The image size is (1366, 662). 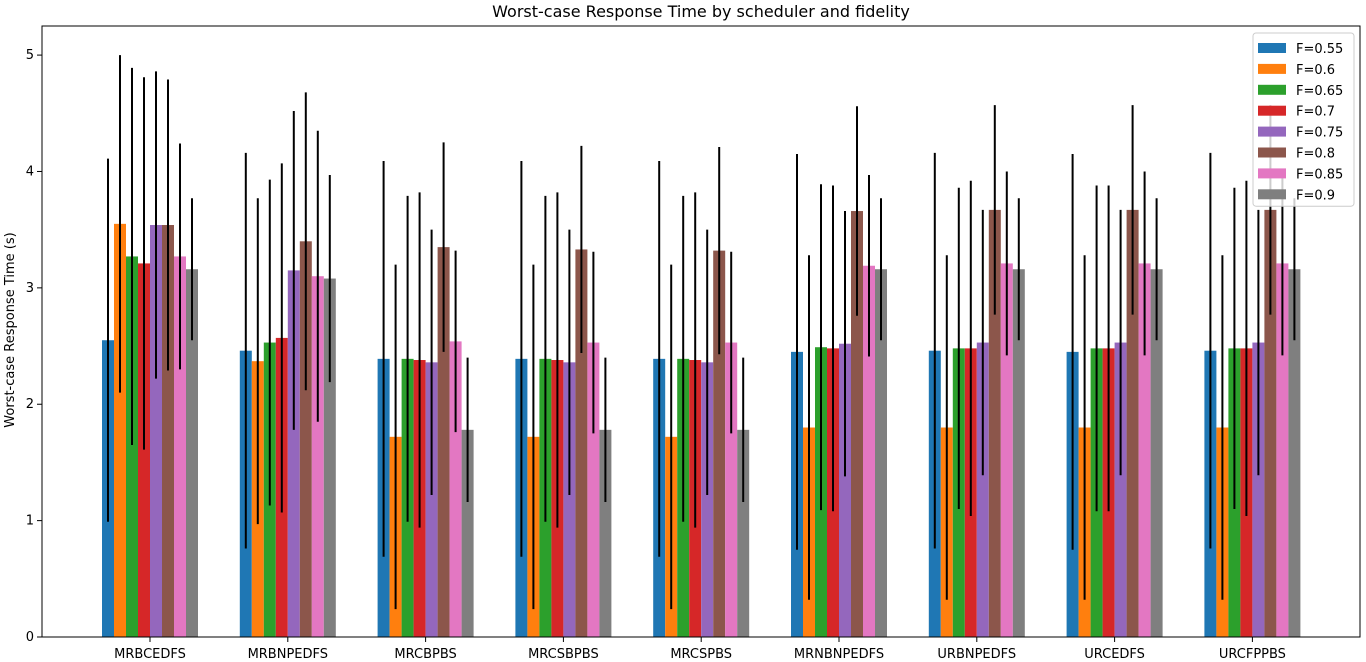 What do you see at coordinates (857, 424) in the screenshot?
I see `bar-f-0-8-mrnbnpedfs` at bounding box center [857, 424].